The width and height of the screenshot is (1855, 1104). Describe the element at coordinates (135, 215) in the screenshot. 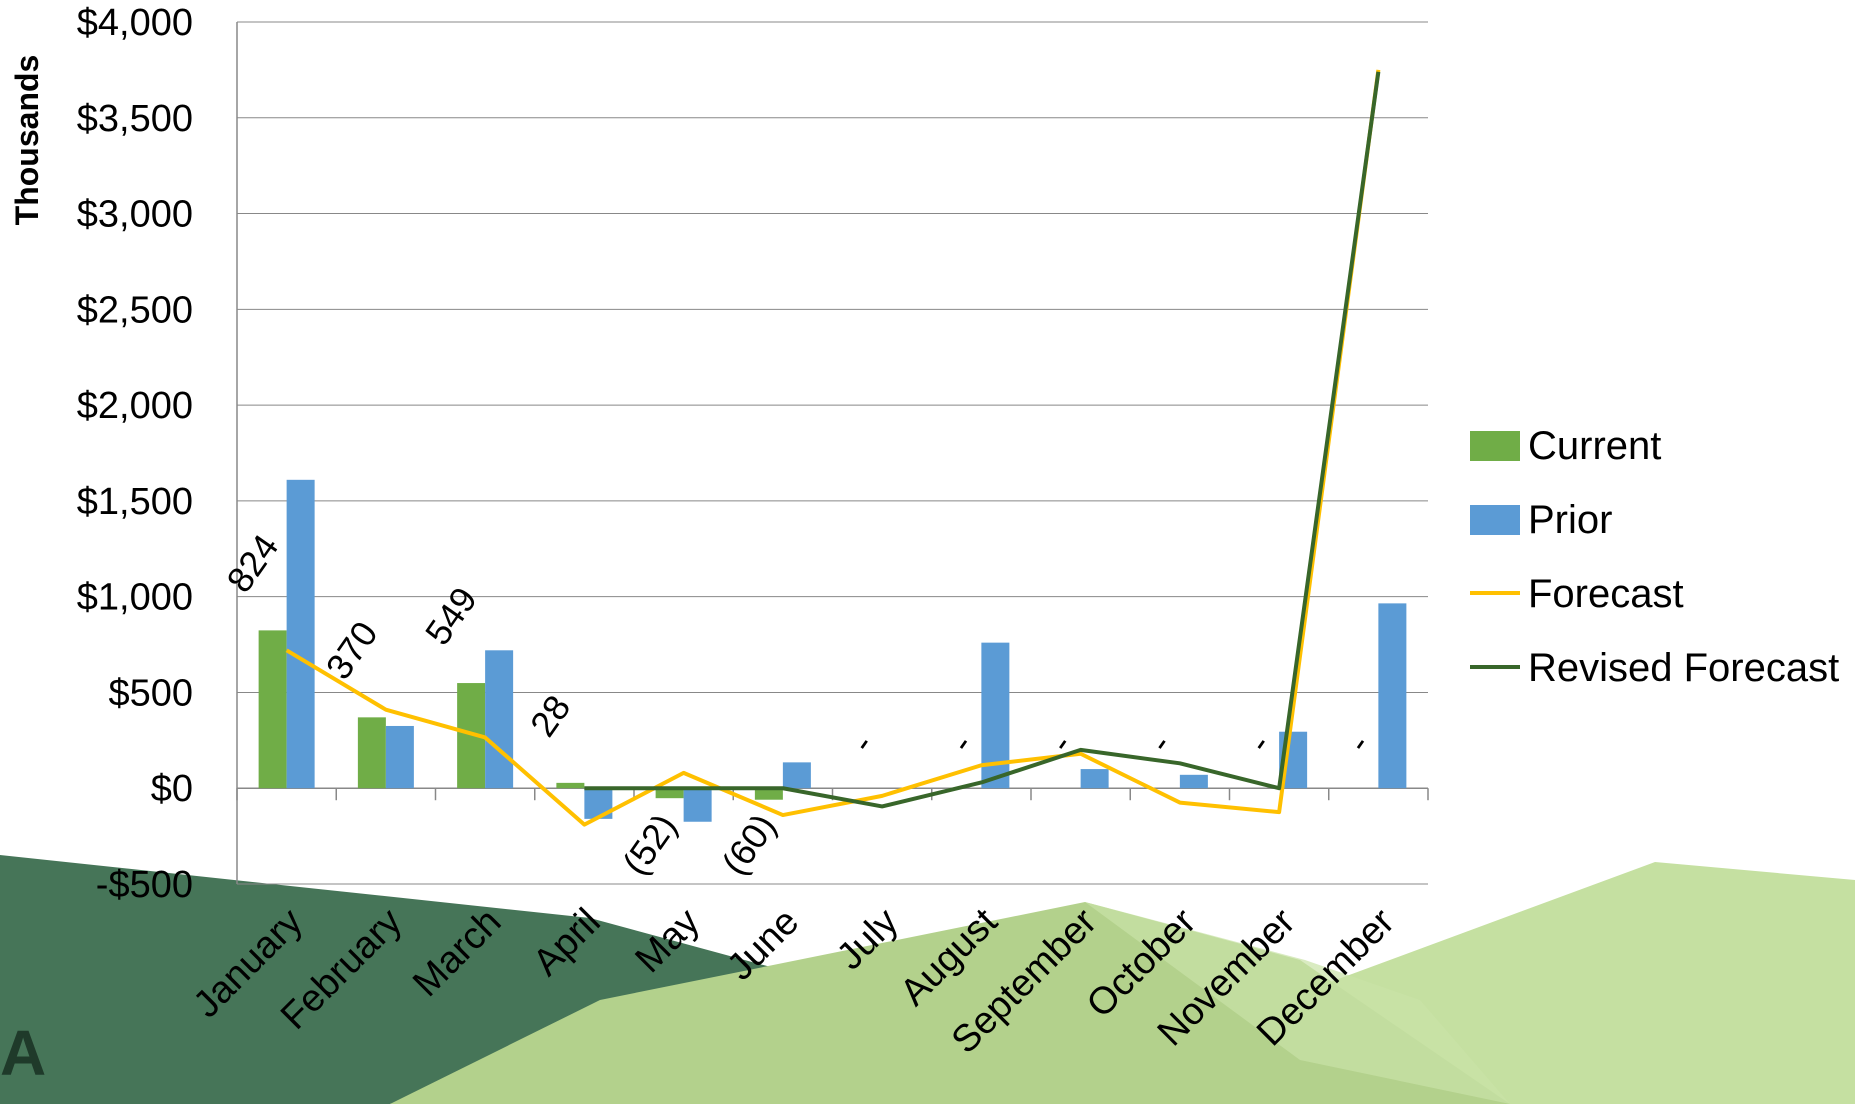

I see `y-tick-label: $3,000` at that location.